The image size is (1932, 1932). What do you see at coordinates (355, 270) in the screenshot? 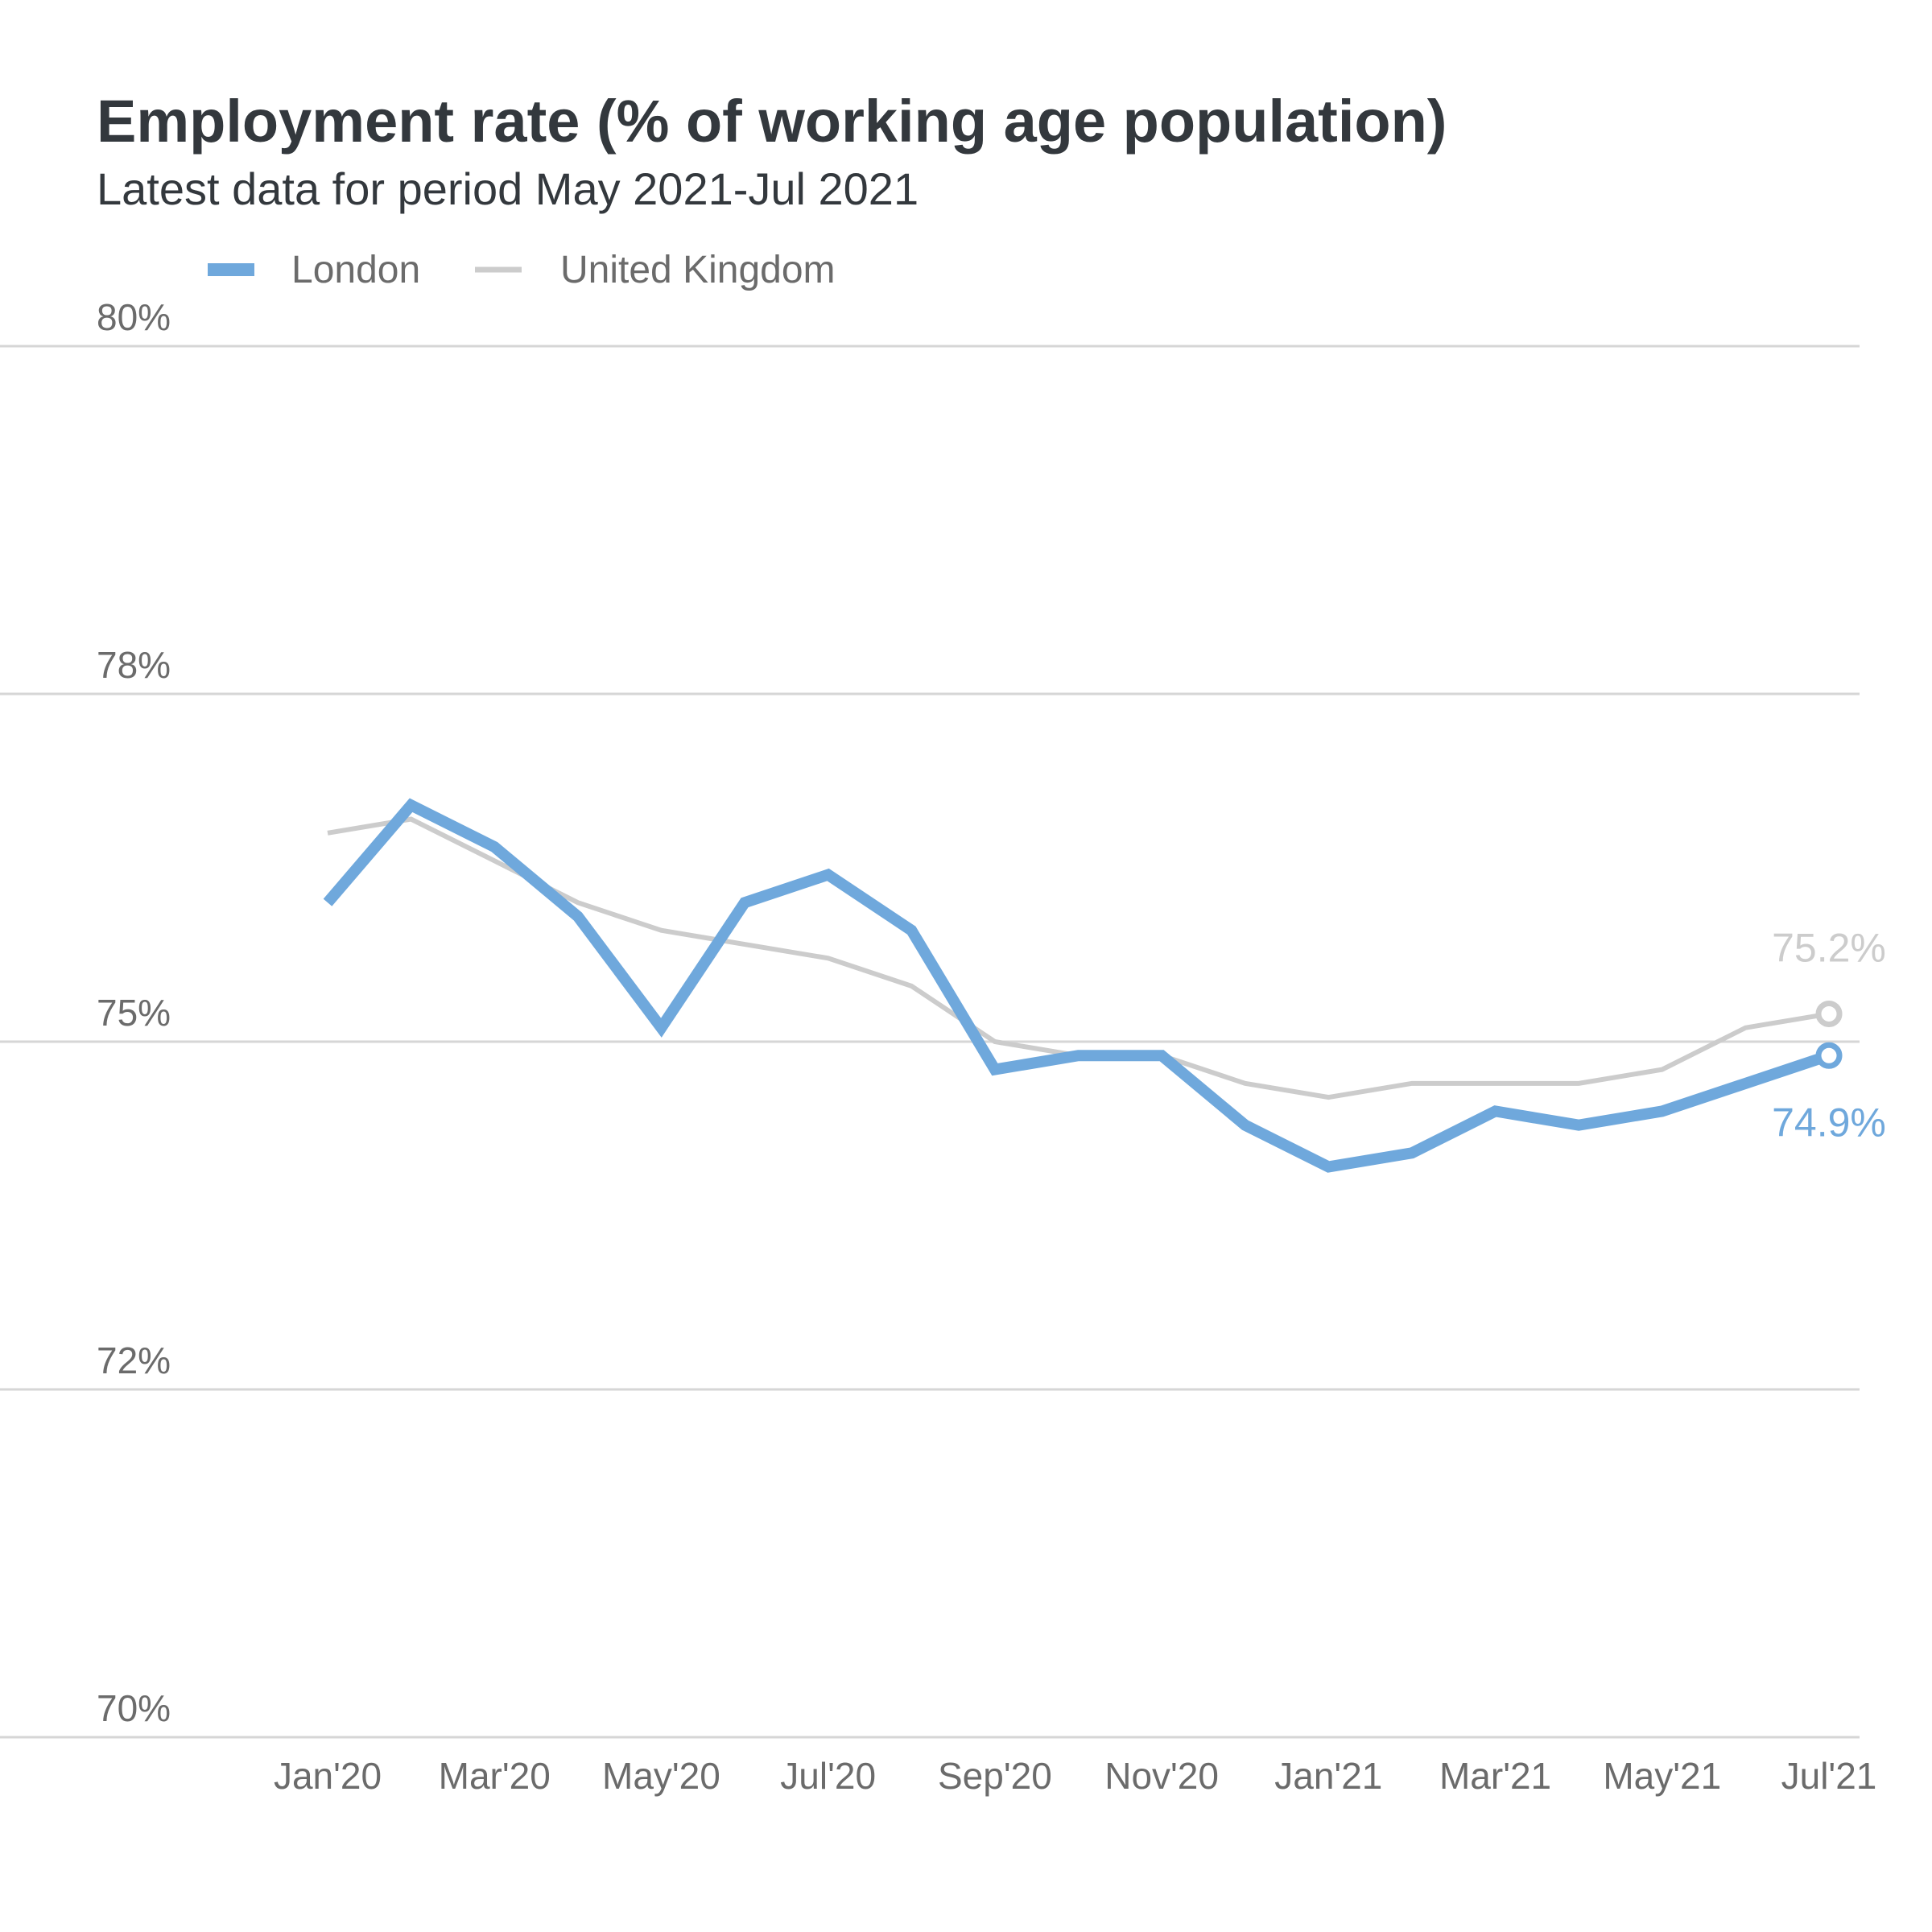
I see `legend-label-london: London` at bounding box center [355, 270].